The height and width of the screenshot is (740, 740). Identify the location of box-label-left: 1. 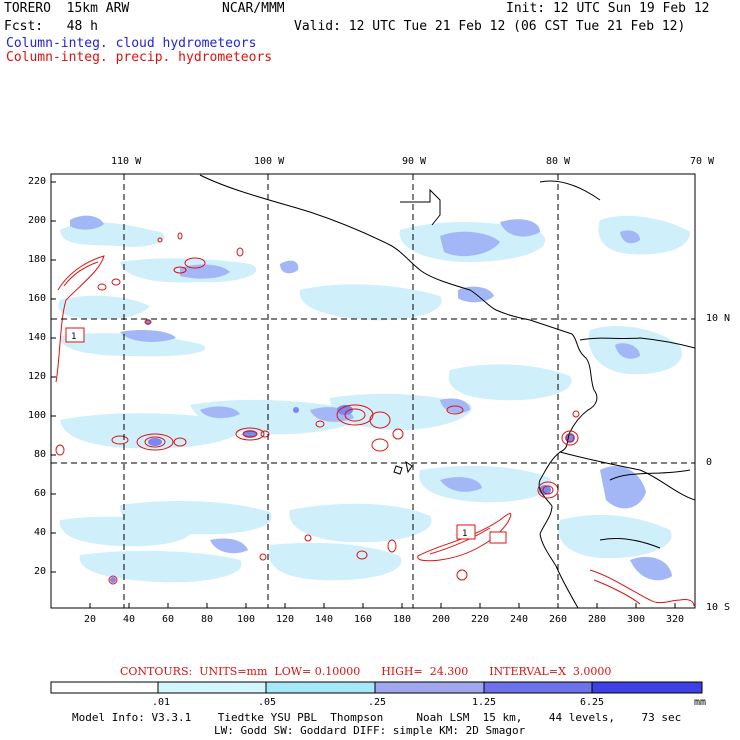
(73, 337).